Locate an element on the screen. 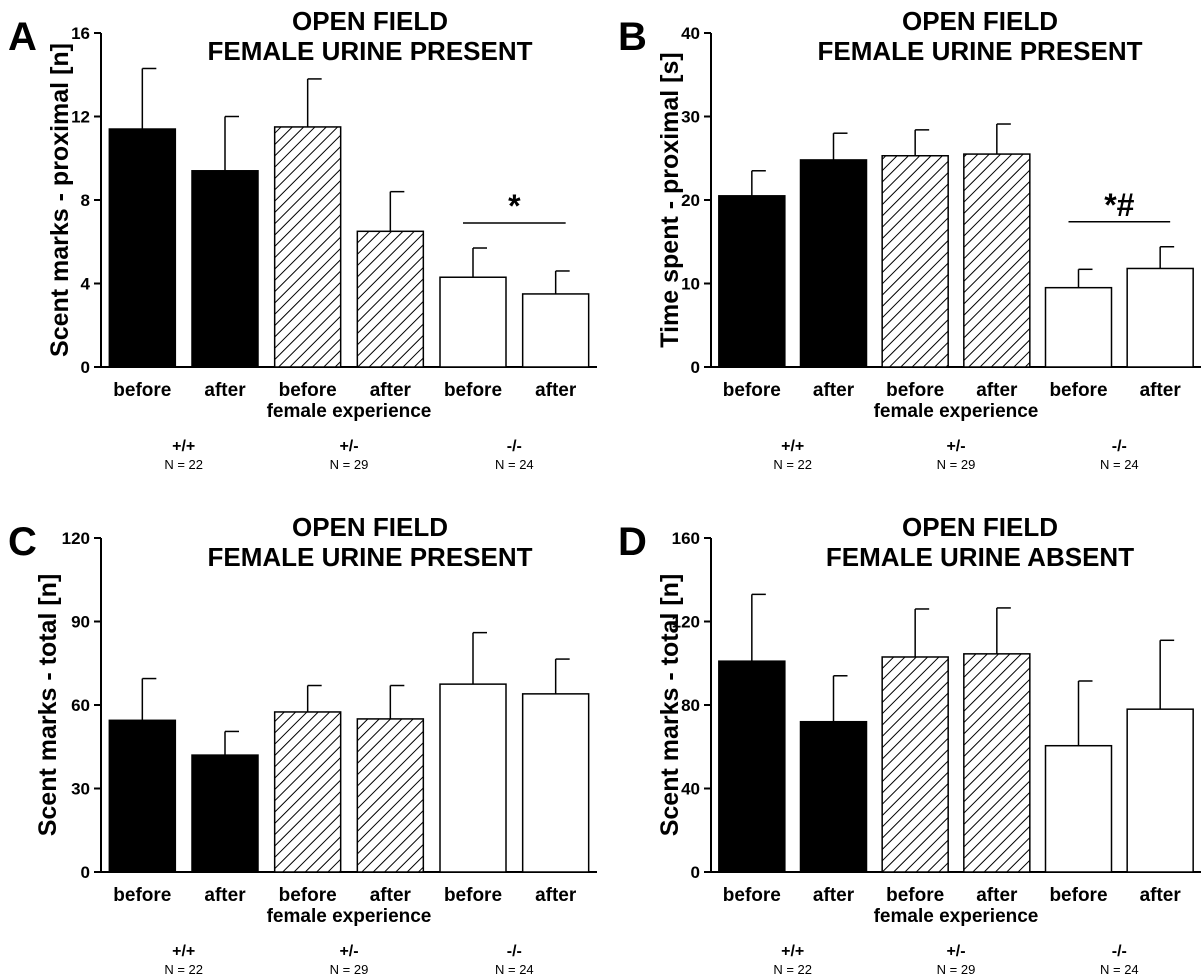 The height and width of the screenshot is (977, 1203). y-tick-label: 60 is located at coordinates (80, 705).